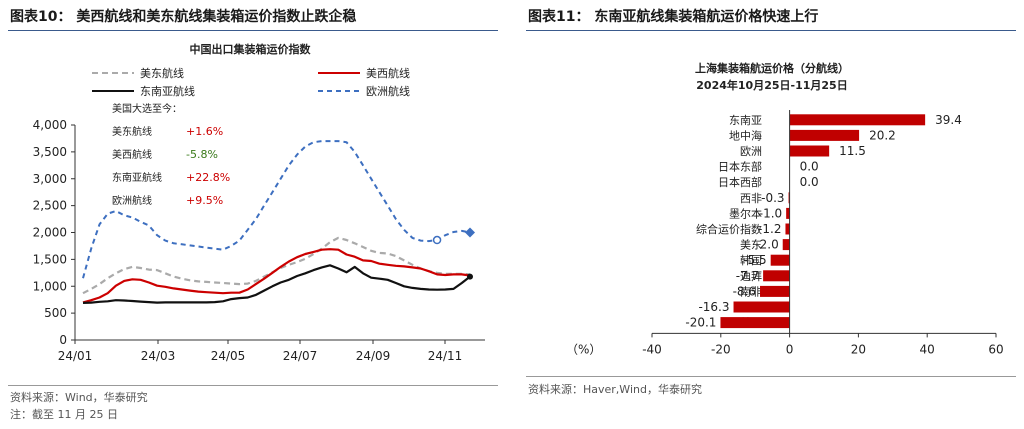  I want to click on unit-label: （%）, so click(583, 349).